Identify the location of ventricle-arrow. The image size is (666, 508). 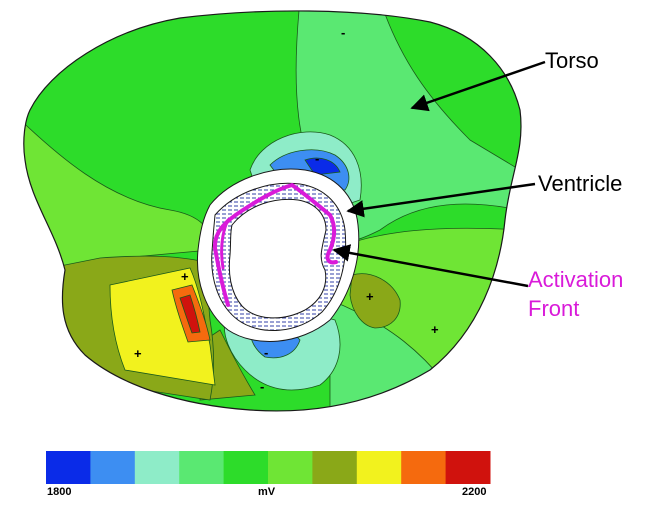
(441, 200).